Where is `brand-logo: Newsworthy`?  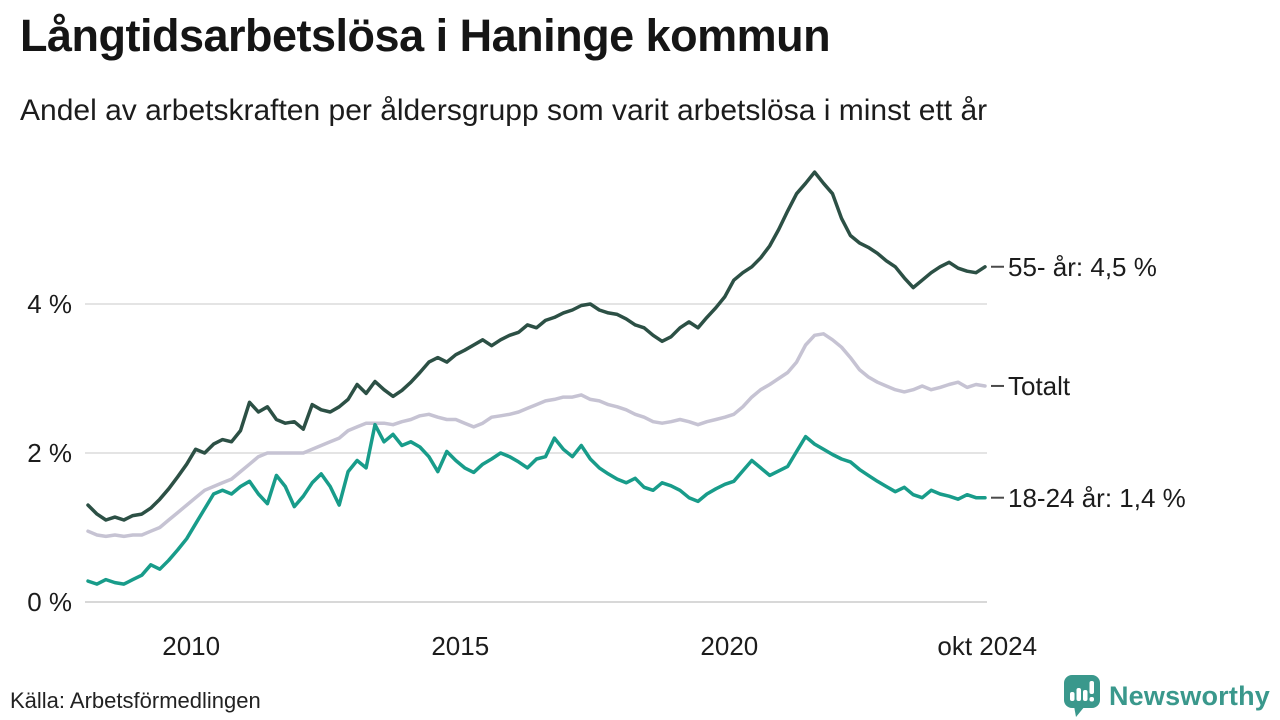
brand-logo: Newsworthy is located at coordinates (1166, 696).